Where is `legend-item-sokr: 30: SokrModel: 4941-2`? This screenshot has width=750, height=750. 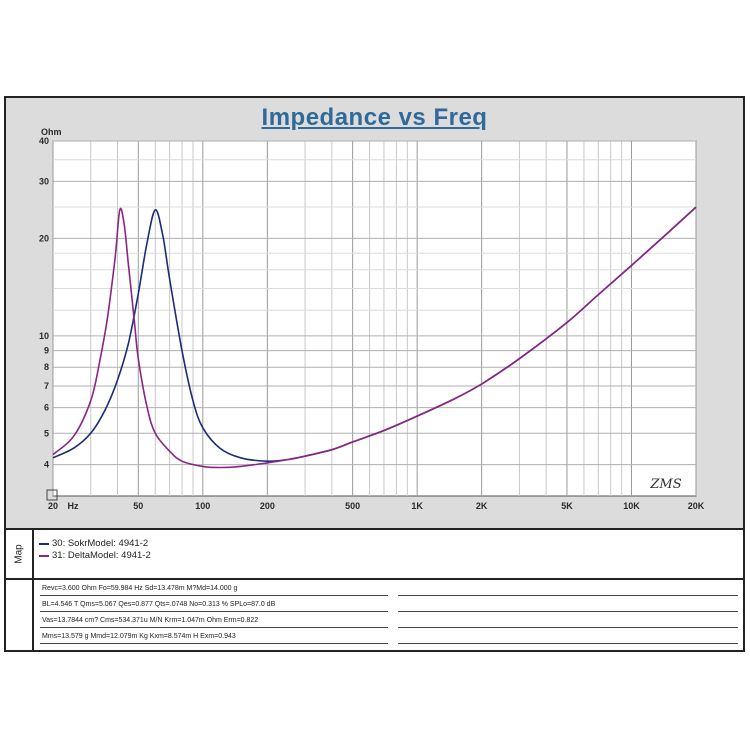
legend-item-sokr: 30: SokrModel: 4941-2 is located at coordinates (93, 543).